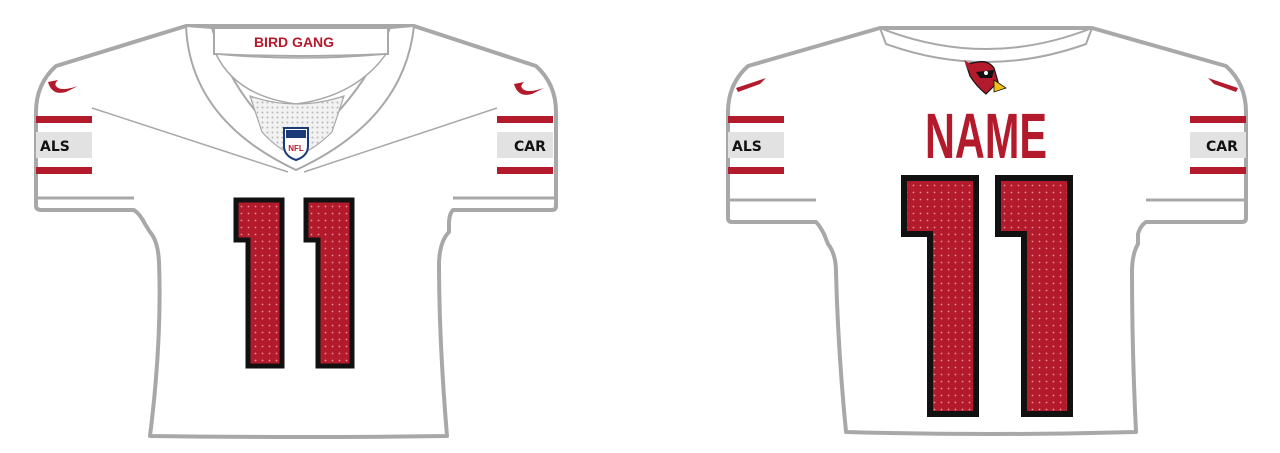 The image size is (1280, 453). Describe the element at coordinates (985, 77) in the screenshot. I see `cardinal-head-logo-icon` at that location.